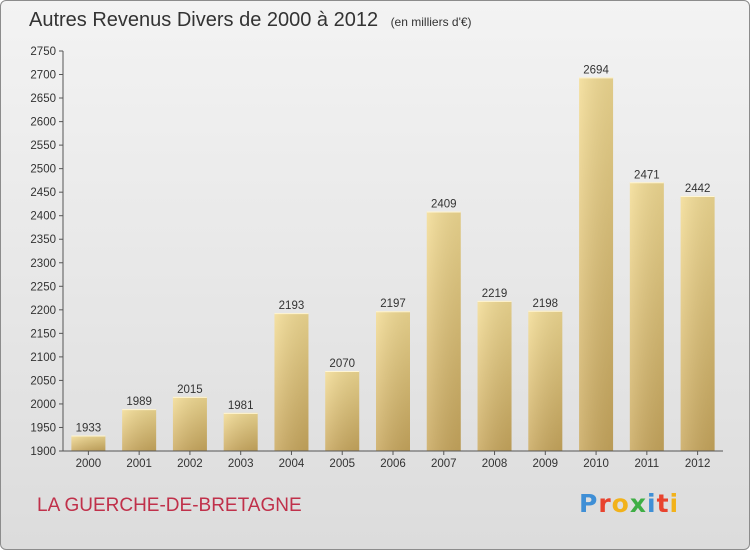 Image resolution: width=750 pixels, height=550 pixels. I want to click on x-tick-label: 2000, so click(89, 464).